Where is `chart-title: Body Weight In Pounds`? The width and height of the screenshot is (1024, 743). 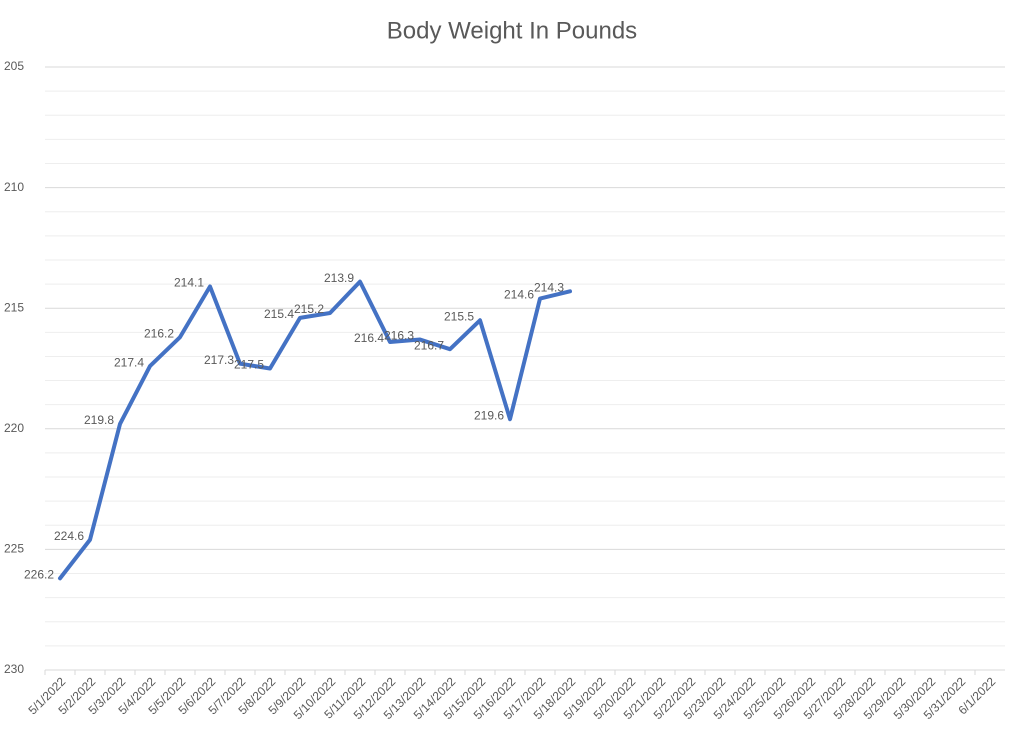
chart-title: Body Weight In Pounds is located at coordinates (512, 30).